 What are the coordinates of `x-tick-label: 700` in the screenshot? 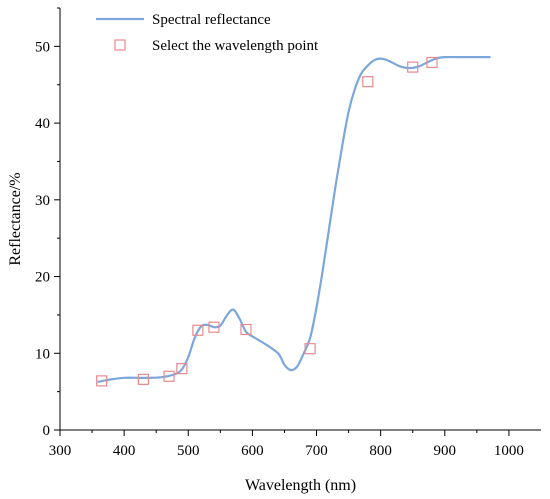 It's located at (316, 451).